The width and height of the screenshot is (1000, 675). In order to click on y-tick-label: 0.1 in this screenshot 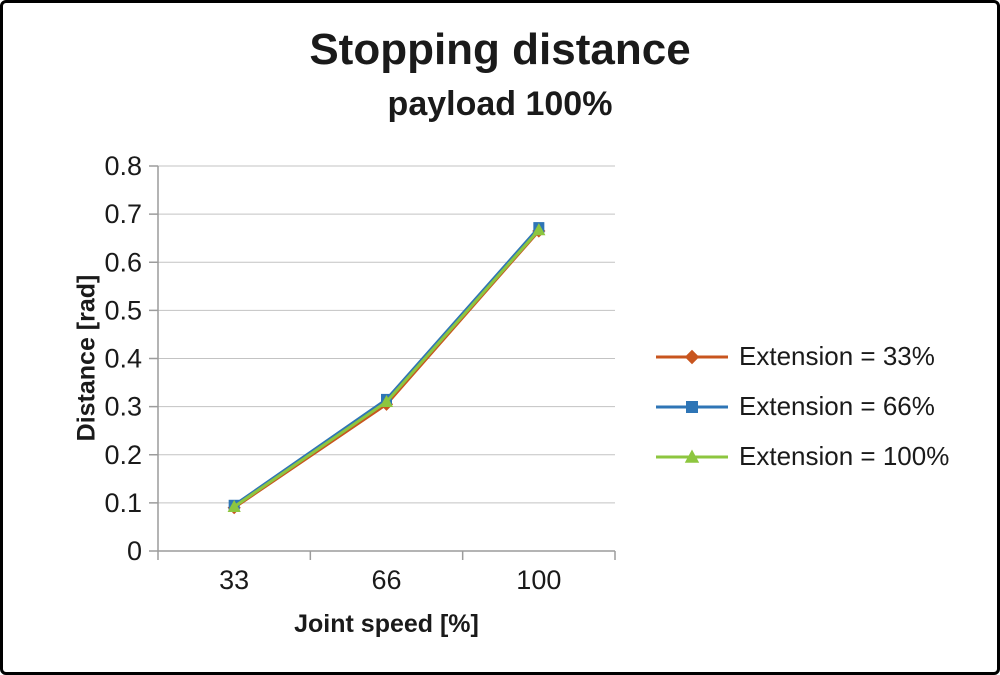, I will do `click(123, 503)`.